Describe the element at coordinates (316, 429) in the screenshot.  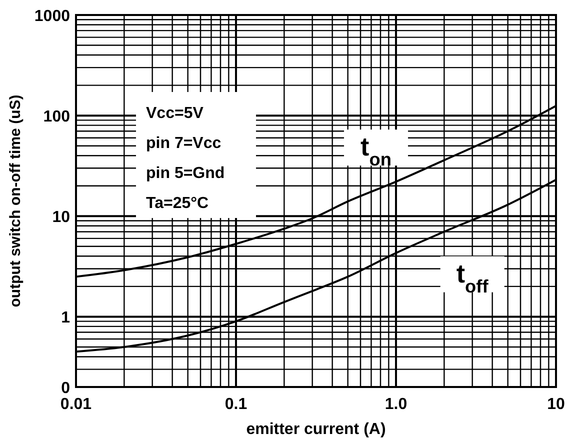
I see `x-axis-title: emitter current (A)` at that location.